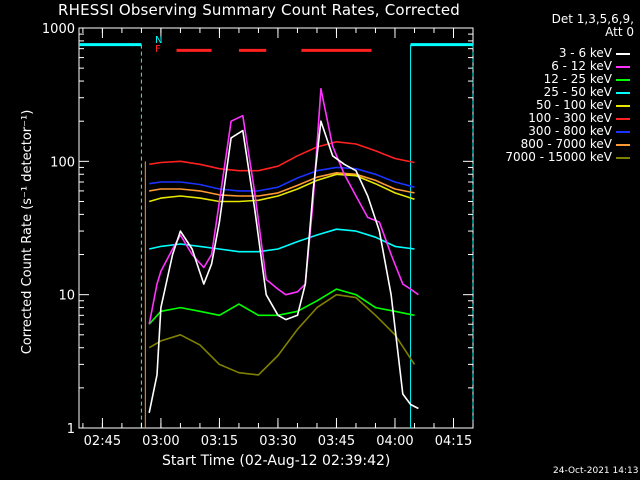 This screenshot has width=640, height=480. What do you see at coordinates (394, 441) in the screenshot?
I see `x-tick-label: 04:00` at bounding box center [394, 441].